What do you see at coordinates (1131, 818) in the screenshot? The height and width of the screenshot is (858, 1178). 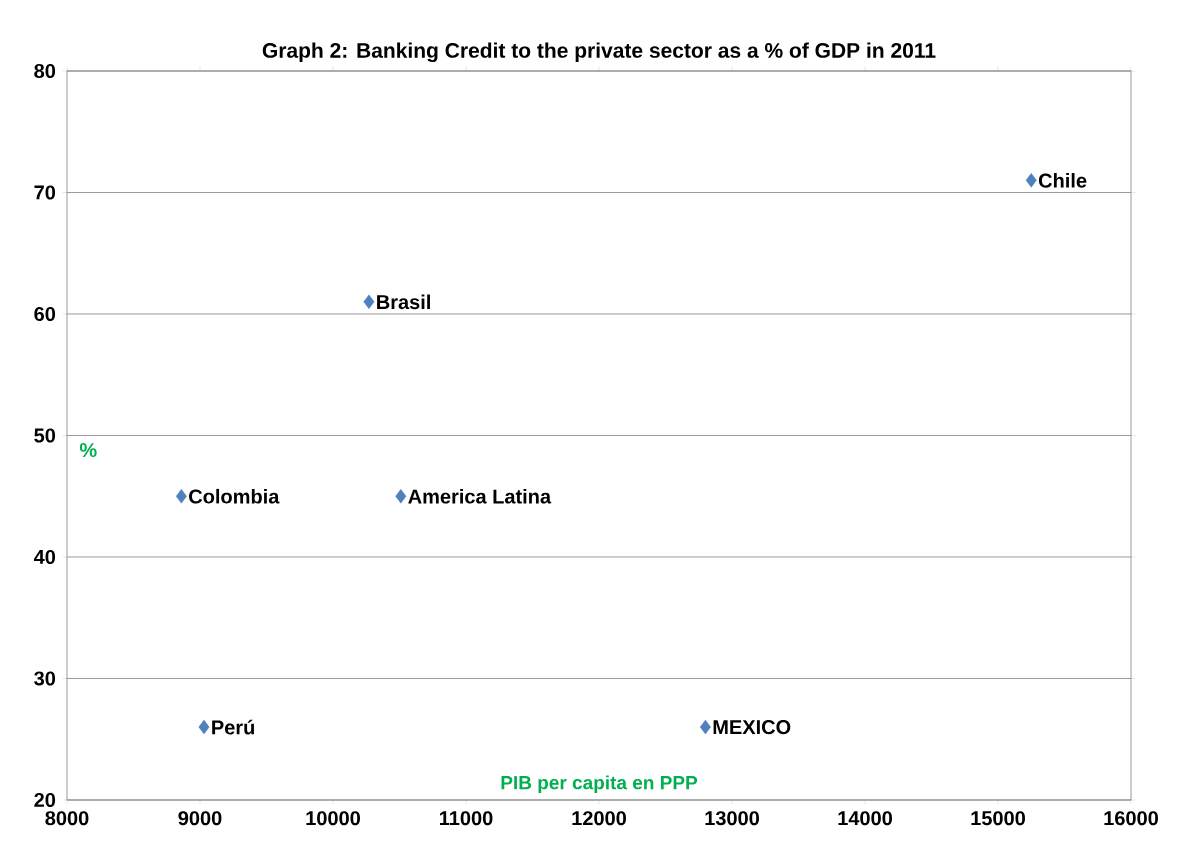 I see `x-tick-label: 16000` at bounding box center [1131, 818].